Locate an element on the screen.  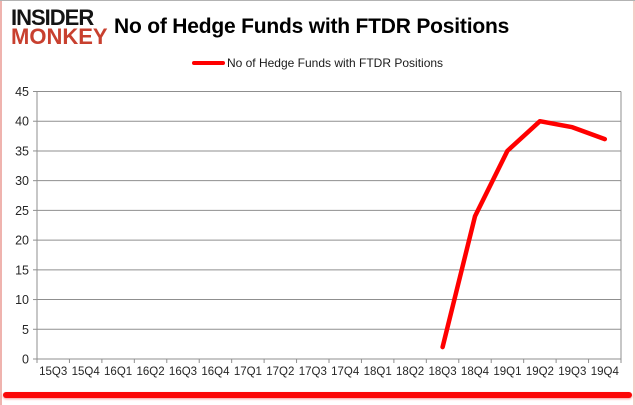
insider-monkey-logo: INSIDER MONKEY is located at coordinates (59, 27).